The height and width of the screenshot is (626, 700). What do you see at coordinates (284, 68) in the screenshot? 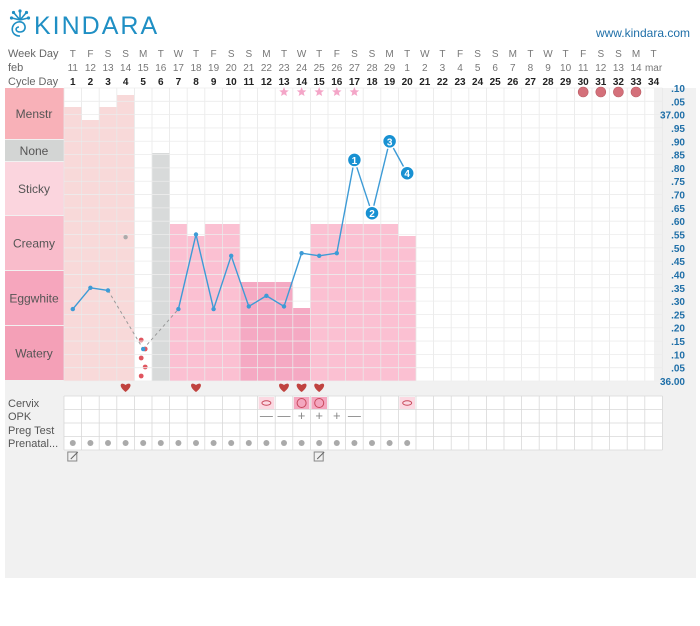
I see `date-label: 23` at bounding box center [284, 68].